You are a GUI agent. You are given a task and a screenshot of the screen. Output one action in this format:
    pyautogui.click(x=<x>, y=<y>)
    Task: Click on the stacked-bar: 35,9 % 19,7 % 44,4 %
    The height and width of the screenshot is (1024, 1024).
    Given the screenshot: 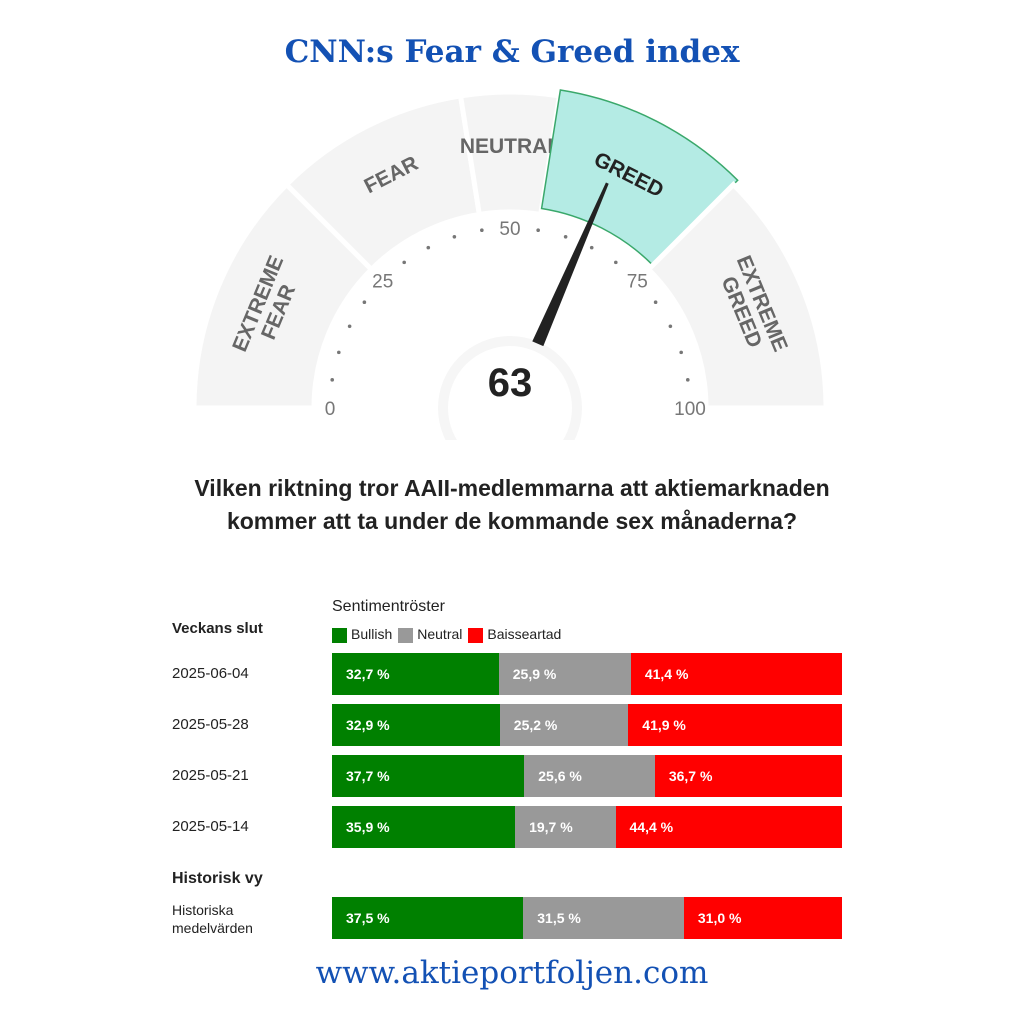 What is the action you would take?
    pyautogui.click(x=587, y=827)
    